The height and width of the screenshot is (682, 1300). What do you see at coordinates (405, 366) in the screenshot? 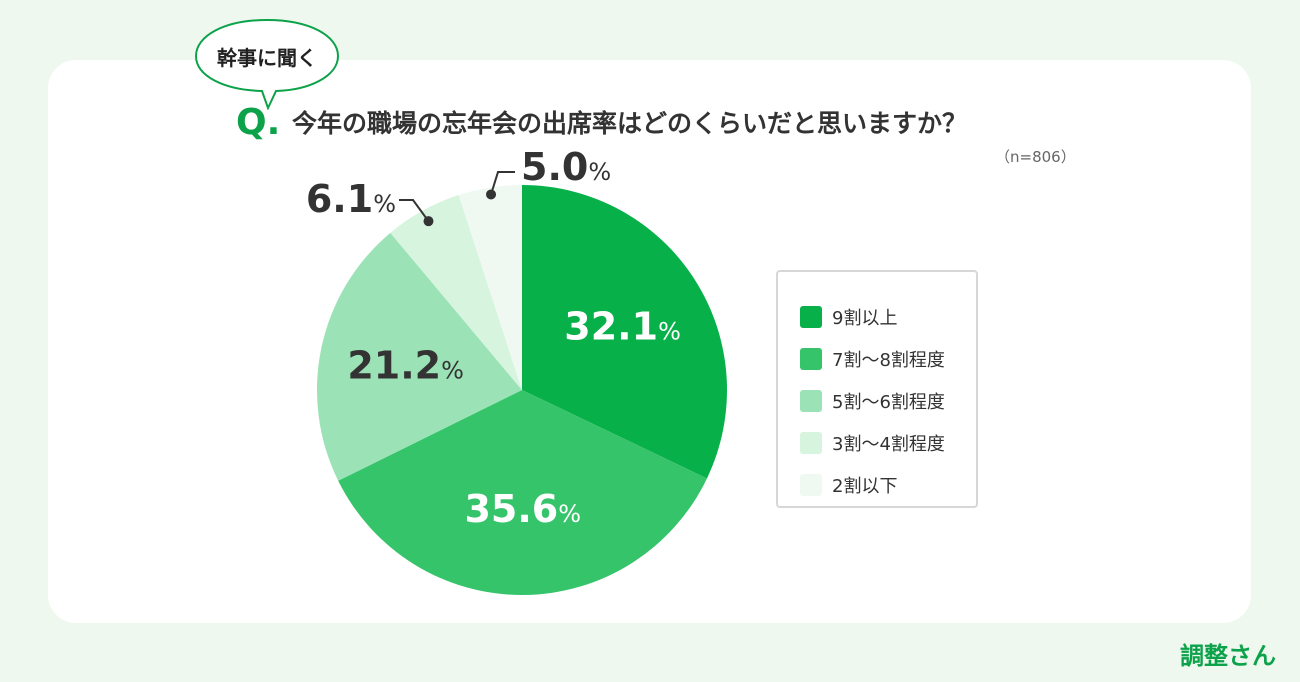
I see `data-label: 21.2%` at bounding box center [405, 366].